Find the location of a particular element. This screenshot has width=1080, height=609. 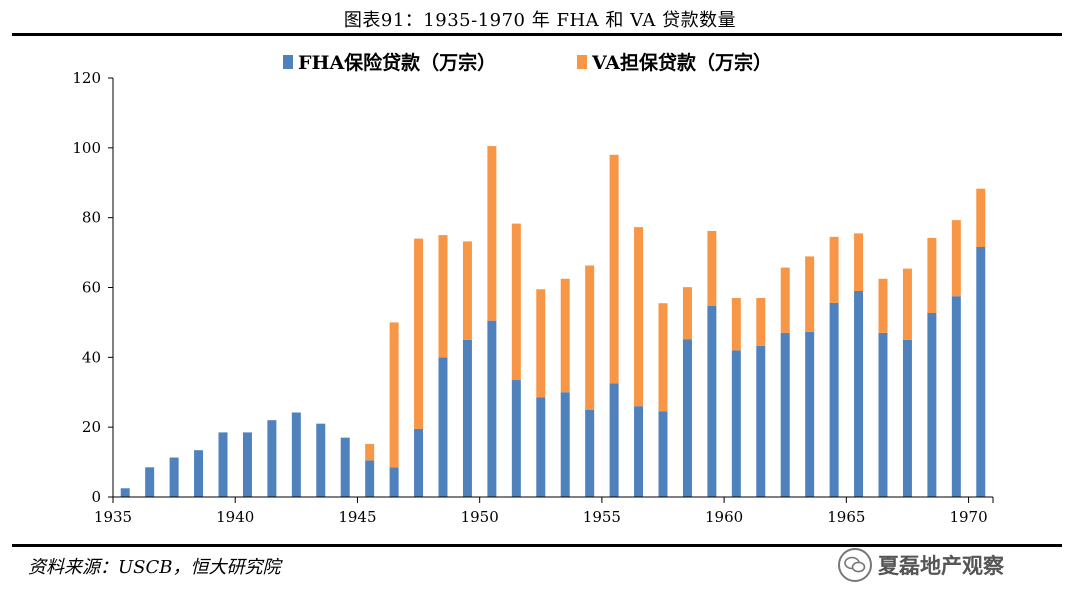

bar-fha-1953 is located at coordinates (565, 444).